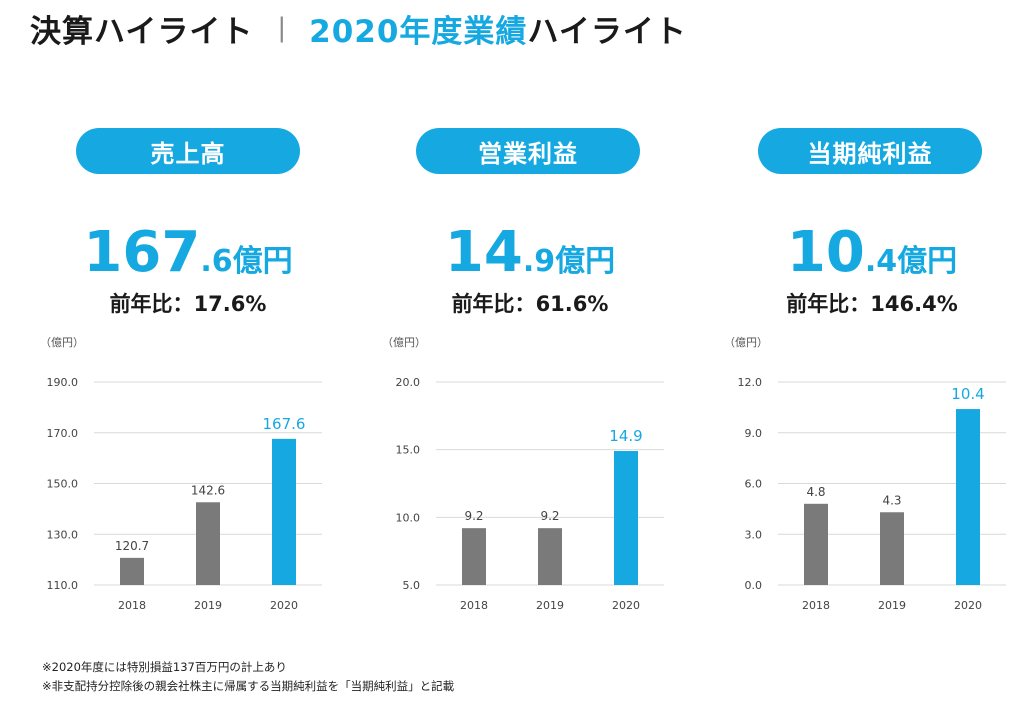 This screenshot has width=1024, height=716. I want to click on y-tick-label: 170.0, so click(63, 433).